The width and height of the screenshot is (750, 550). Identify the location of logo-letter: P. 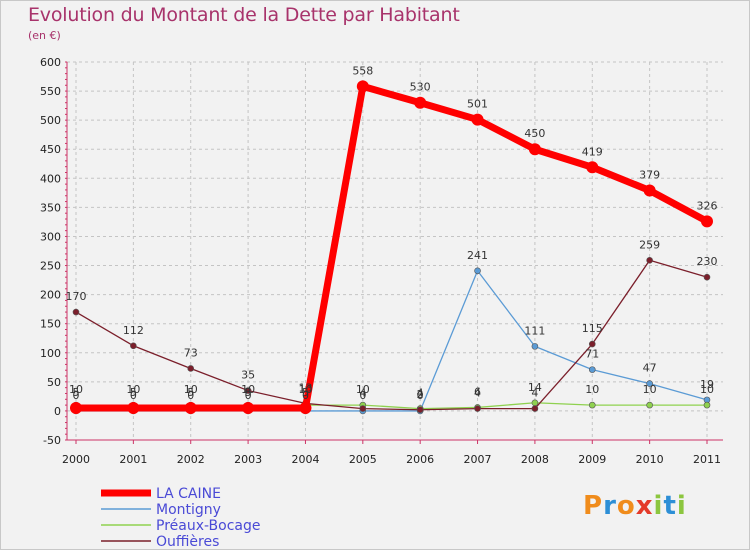
(593, 506).